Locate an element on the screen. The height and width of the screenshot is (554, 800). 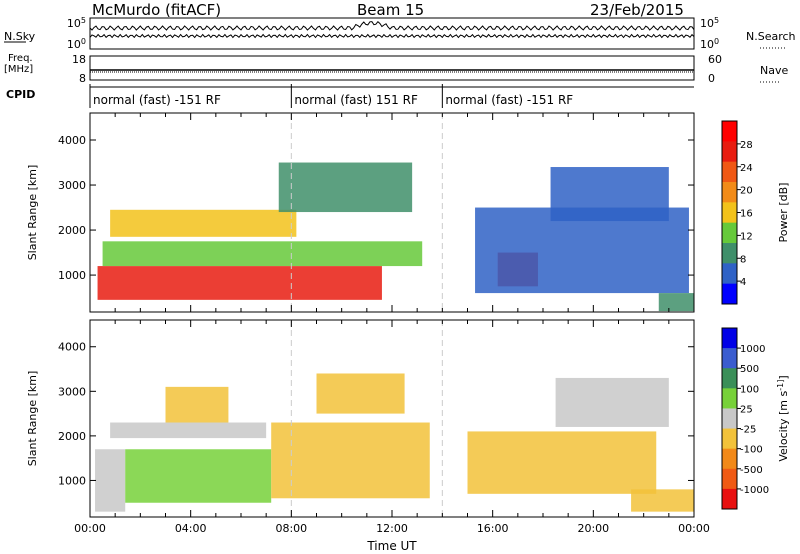
mhz-label: [MHz] is located at coordinates (19, 69).